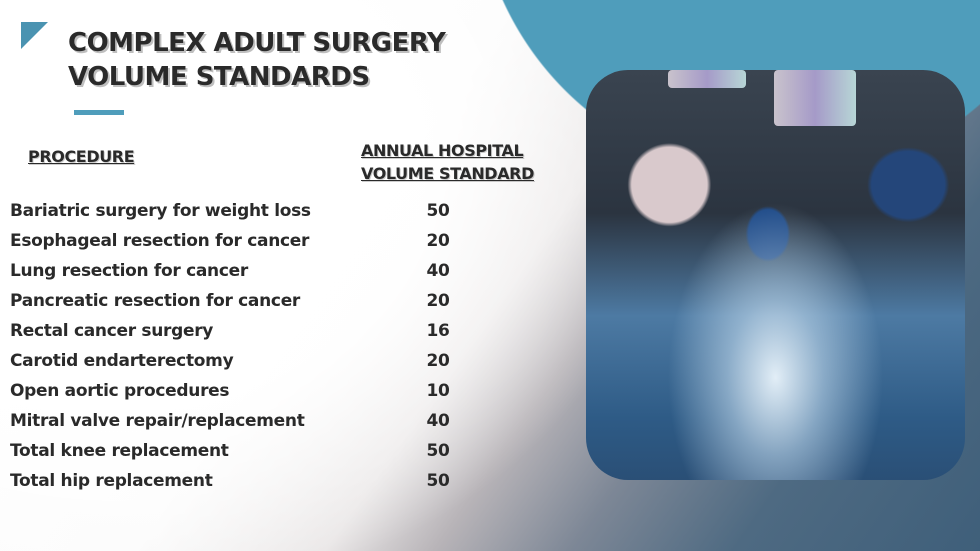  I want to click on procedure-name: Carotid endarterectomy, so click(122, 361).